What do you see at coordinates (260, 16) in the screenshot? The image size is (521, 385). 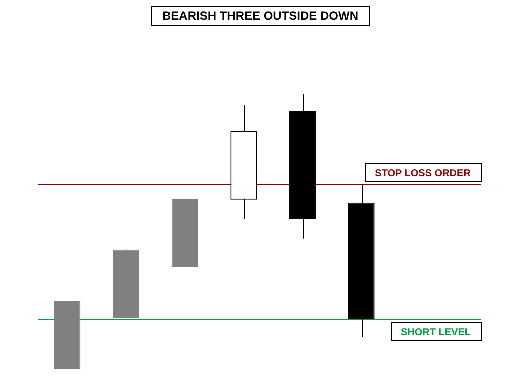 I see `chart-title: BEARISH THREE OUTSIDE DOWN` at bounding box center [260, 16].